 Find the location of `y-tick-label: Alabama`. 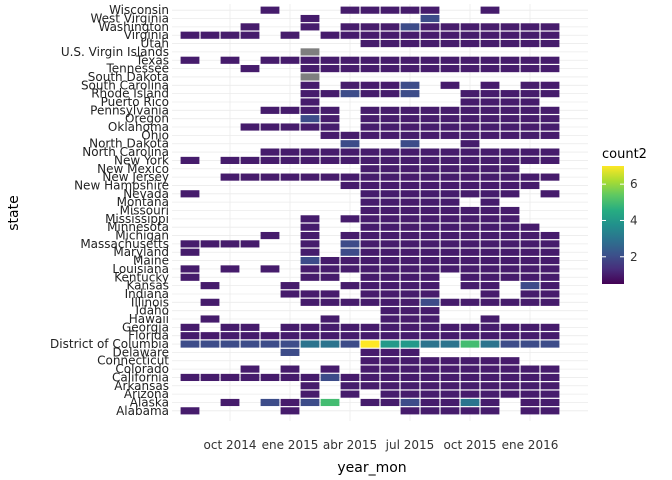

y-tick-label: Alabama is located at coordinates (142, 411).